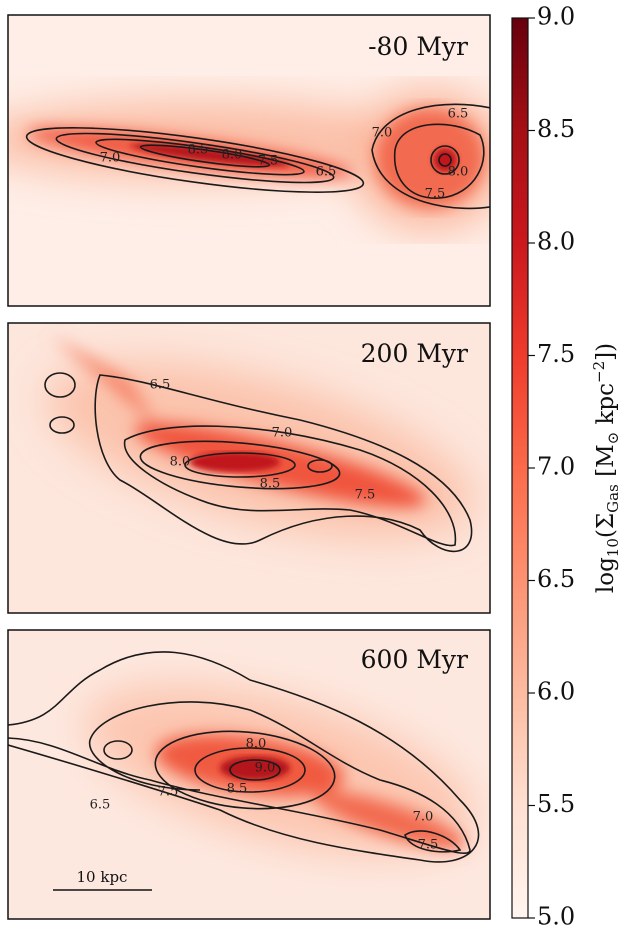 The width and height of the screenshot is (624, 935). Describe the element at coordinates (284, 154) in the screenshot. I see `contour-labels: 7.0 8.5 8.0 7.5 6.5 6.5 7.0 8.0 7.5` at that location.